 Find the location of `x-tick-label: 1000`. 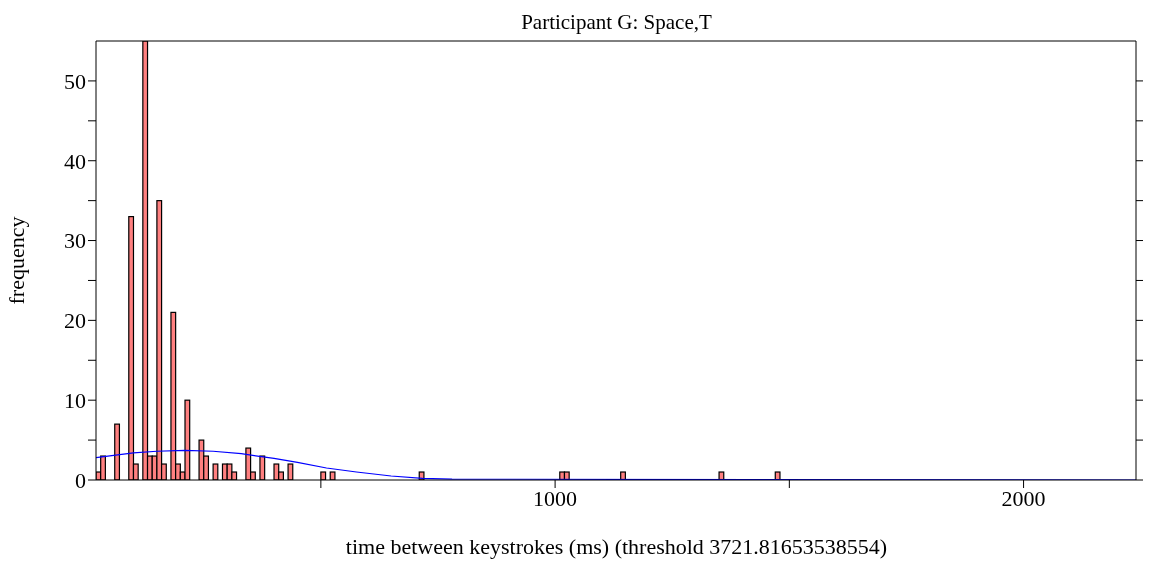

x-tick-label: 1000 is located at coordinates (555, 498).